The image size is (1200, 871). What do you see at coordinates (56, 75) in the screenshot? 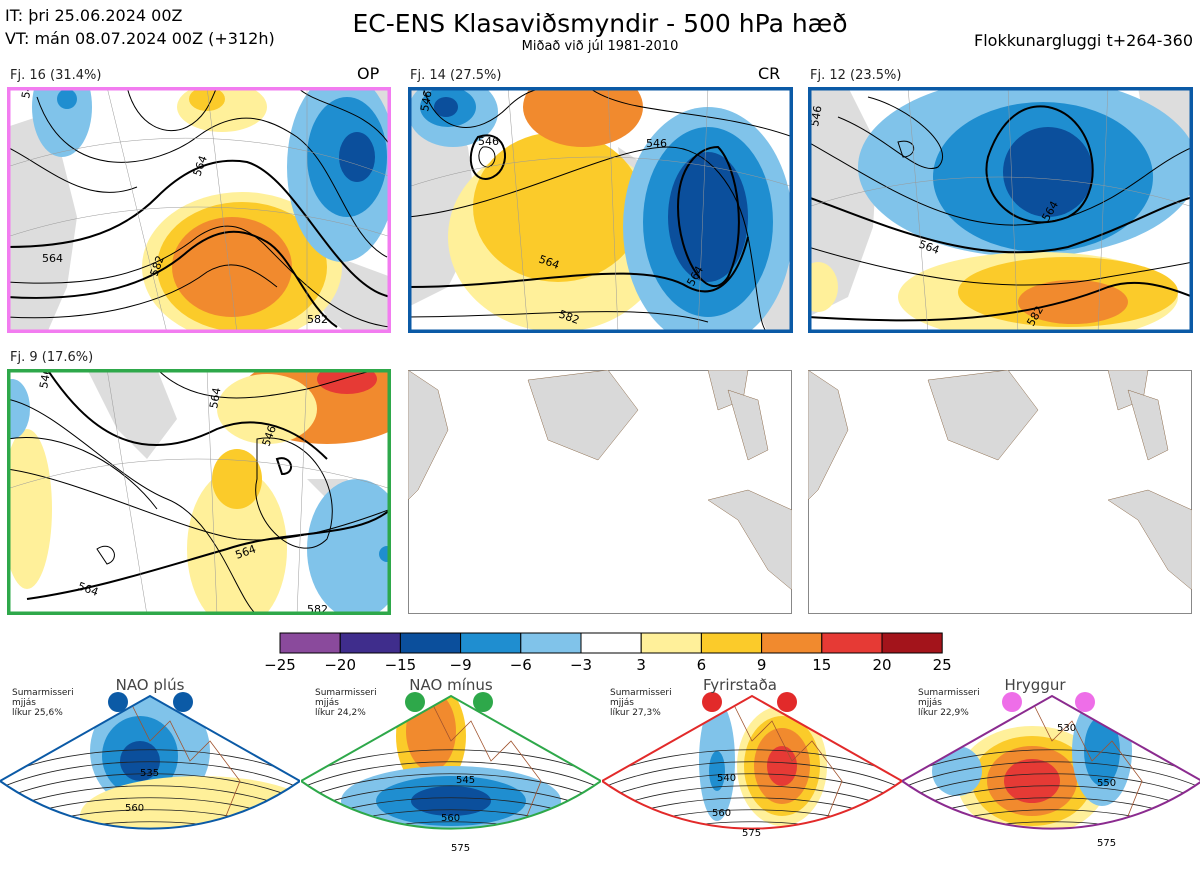
I see `panel-1-label: Fj. 16 (31.4%)` at bounding box center [56, 75].